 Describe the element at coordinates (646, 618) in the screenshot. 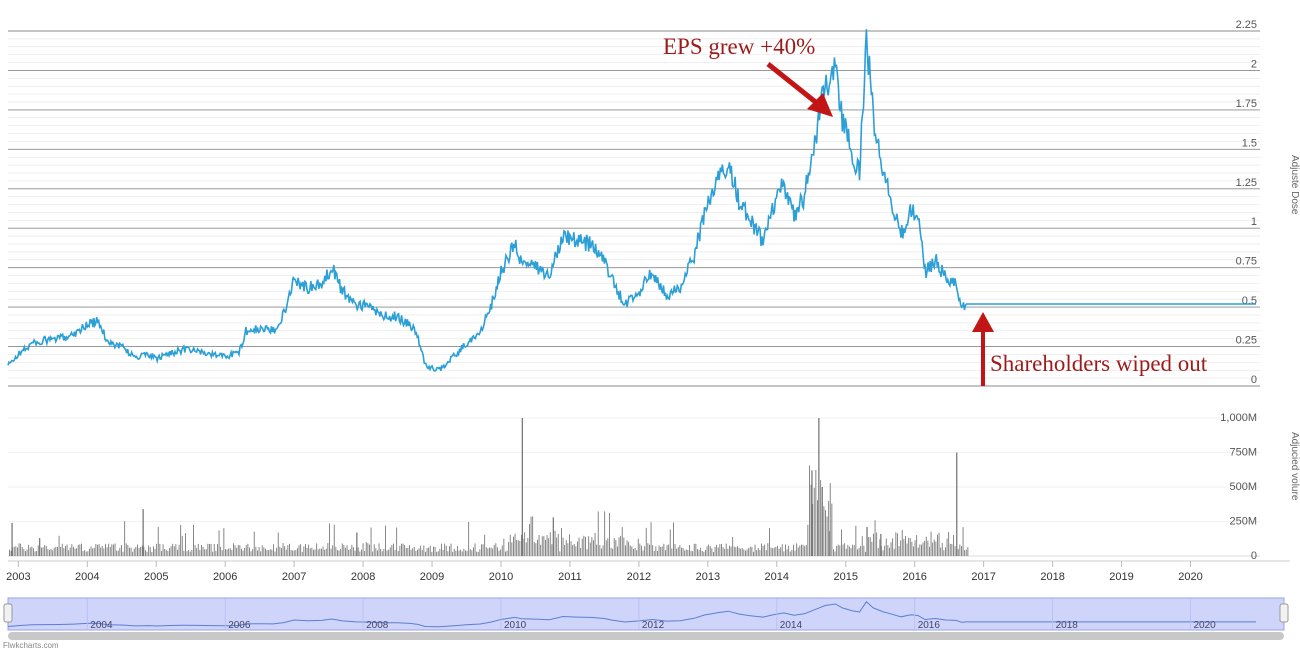

I see `navigator: 2004 2006 2008 2010 2012 2014 2016 2018 2020` at that location.